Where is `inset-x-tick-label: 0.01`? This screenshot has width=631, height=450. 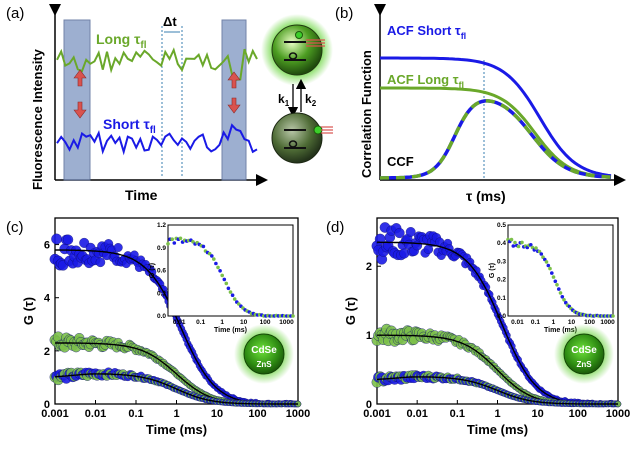 inset-x-tick-label: 0.01 is located at coordinates (179, 322).